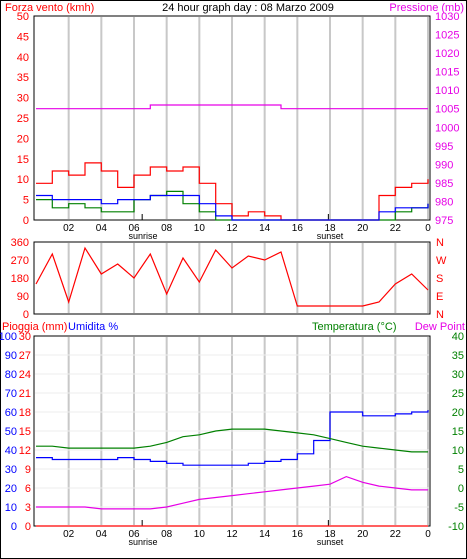 The image size is (467, 559). Describe the element at coordinates (23, 17) in the screenshot. I see `y-tick-wind: 50` at that location.